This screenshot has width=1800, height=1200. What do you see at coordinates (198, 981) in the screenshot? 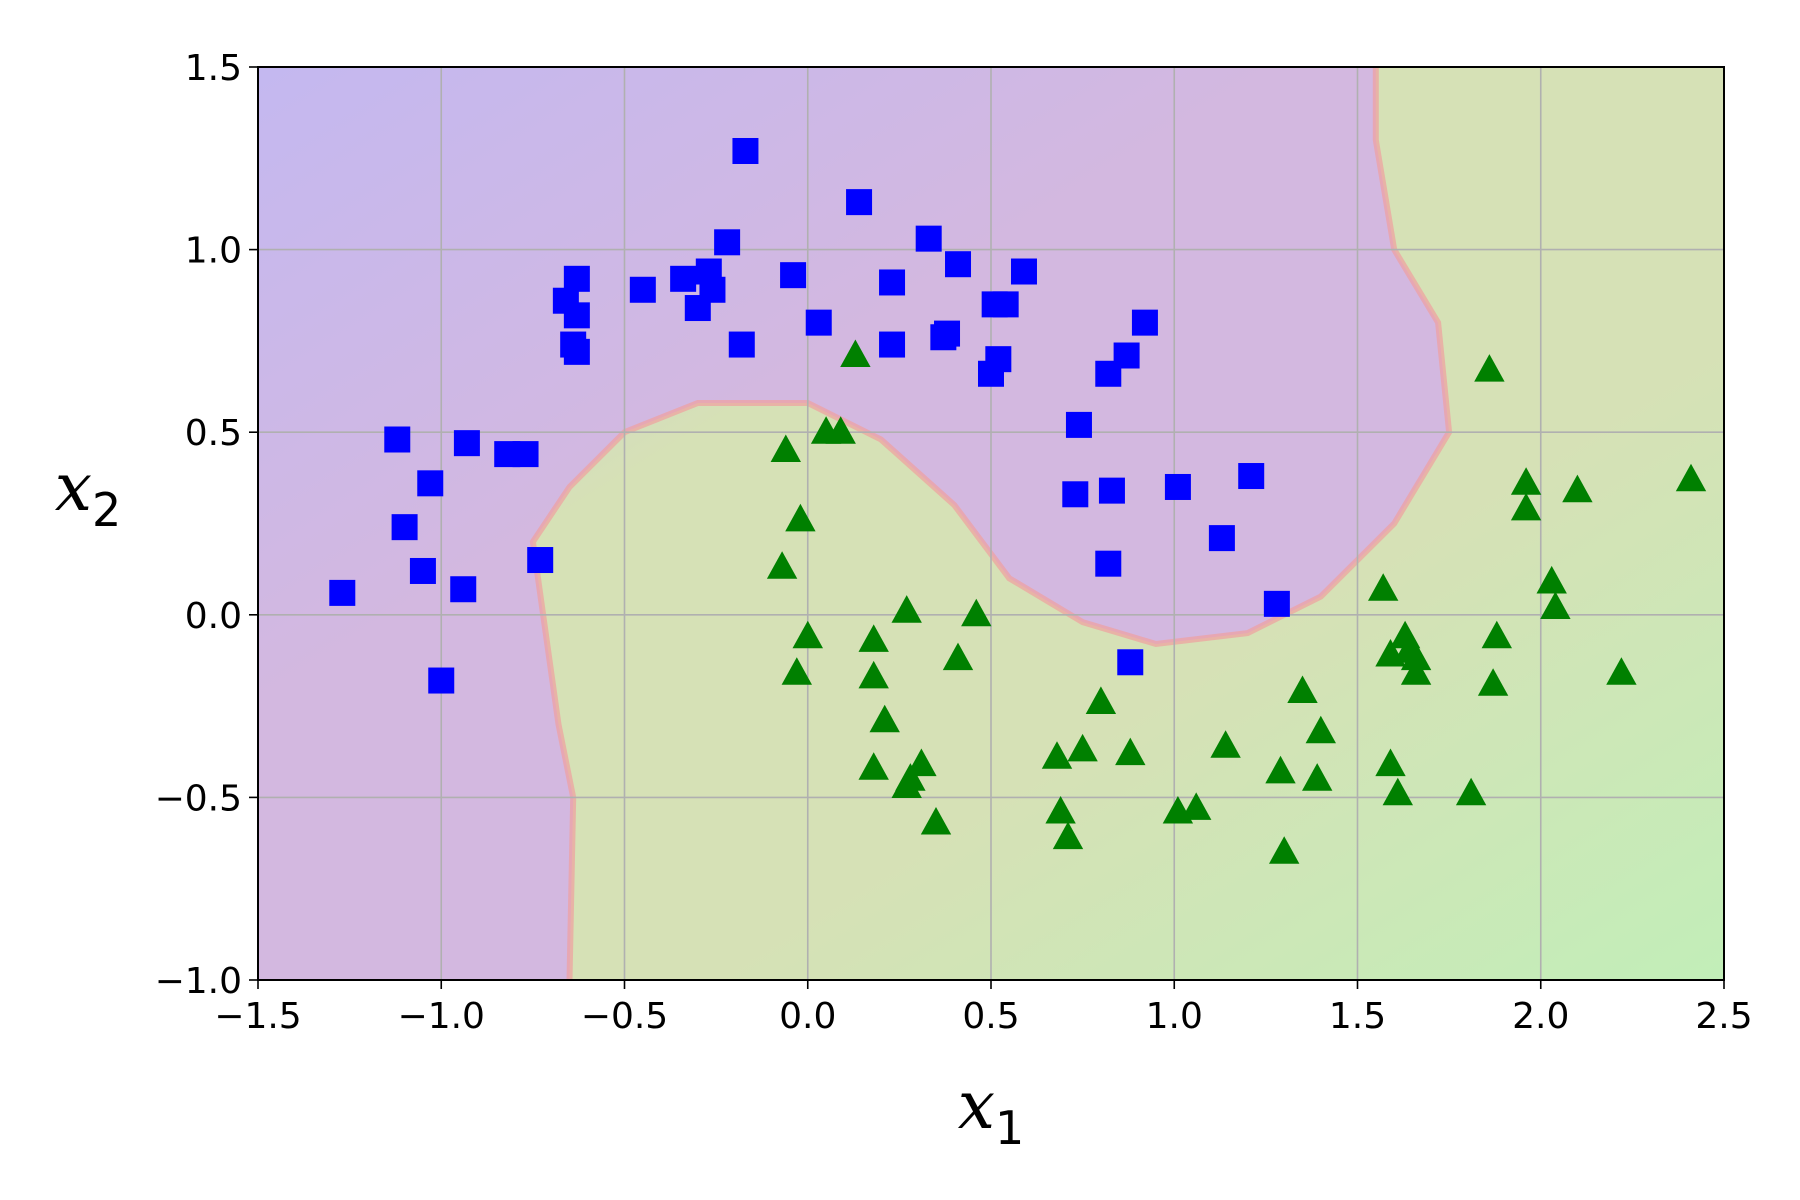
I see `y-tick-label: −1.0` at bounding box center [198, 981].